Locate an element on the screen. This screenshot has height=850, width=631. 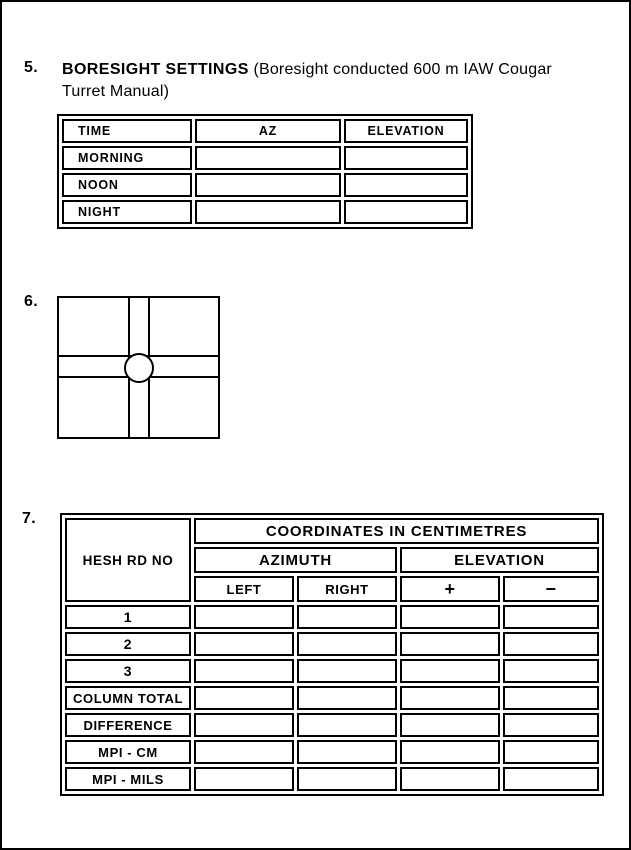
col-header-time: TIME is located at coordinates (127, 131).